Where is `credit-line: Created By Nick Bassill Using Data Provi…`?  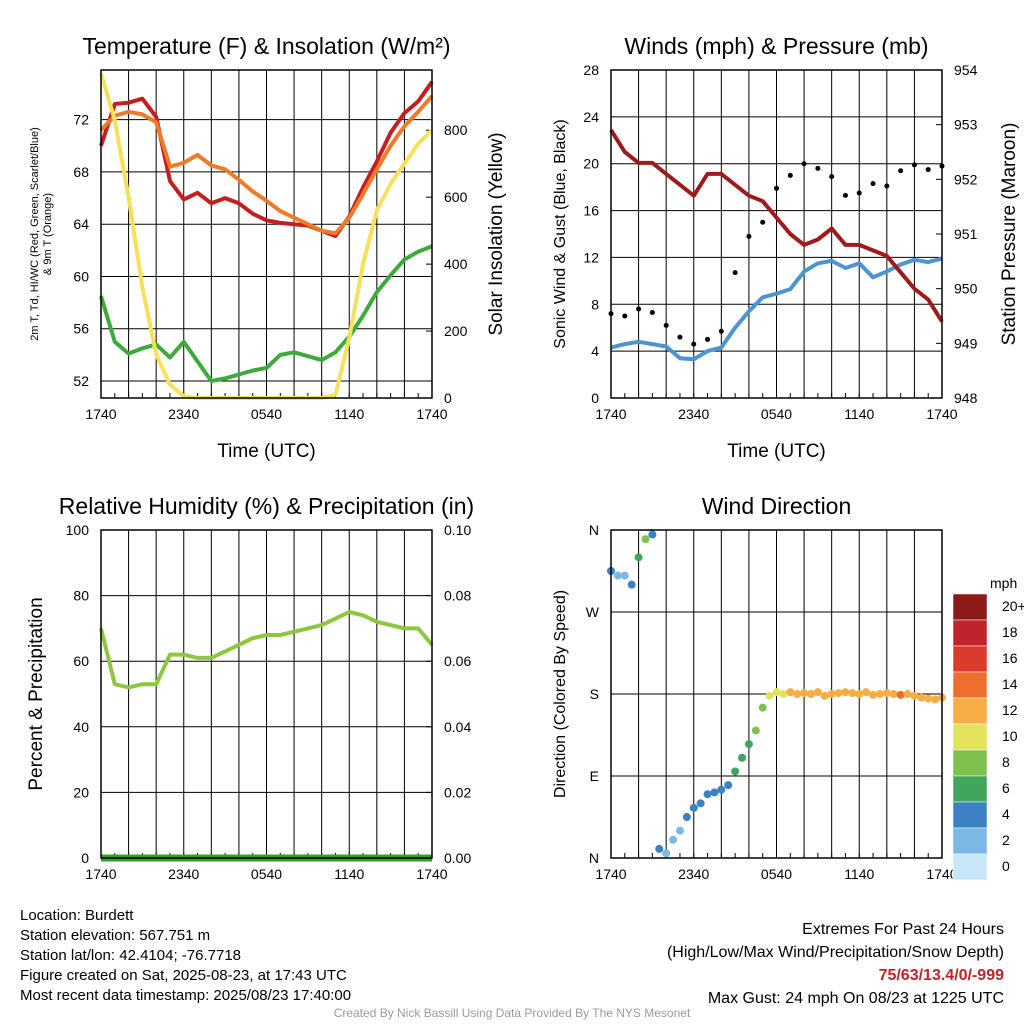 credit-line: Created By Nick Bassill Using Data Provi… is located at coordinates (512, 1013).